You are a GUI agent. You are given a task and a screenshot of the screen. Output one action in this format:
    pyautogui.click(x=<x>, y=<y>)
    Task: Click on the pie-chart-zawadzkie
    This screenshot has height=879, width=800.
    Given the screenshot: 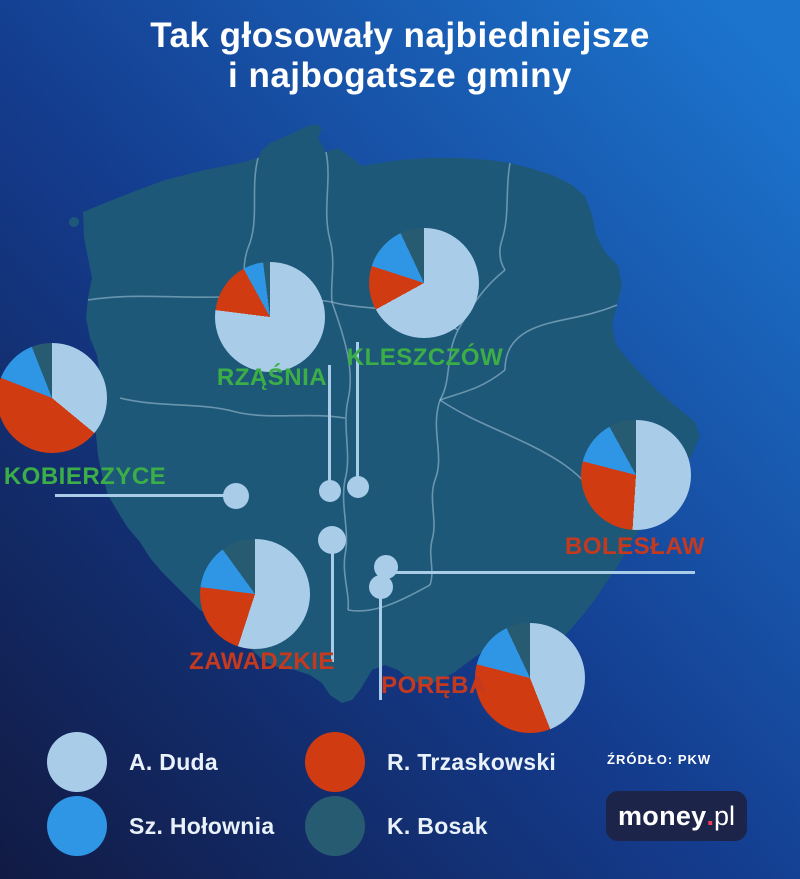 What is the action you would take?
    pyautogui.click(x=255, y=594)
    